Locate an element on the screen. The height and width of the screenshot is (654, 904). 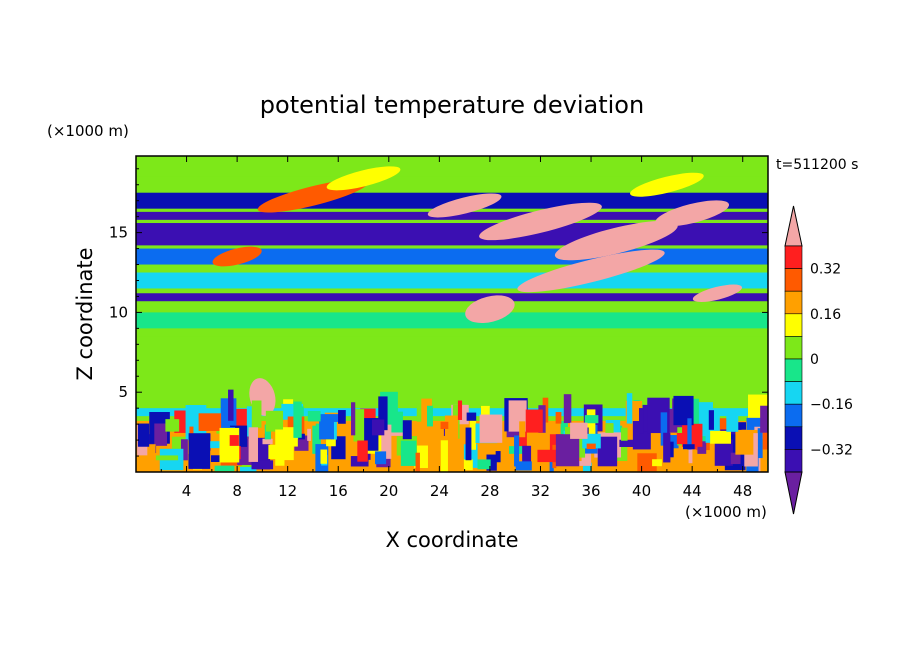
x-tick-label: 36 is located at coordinates (590, 491).